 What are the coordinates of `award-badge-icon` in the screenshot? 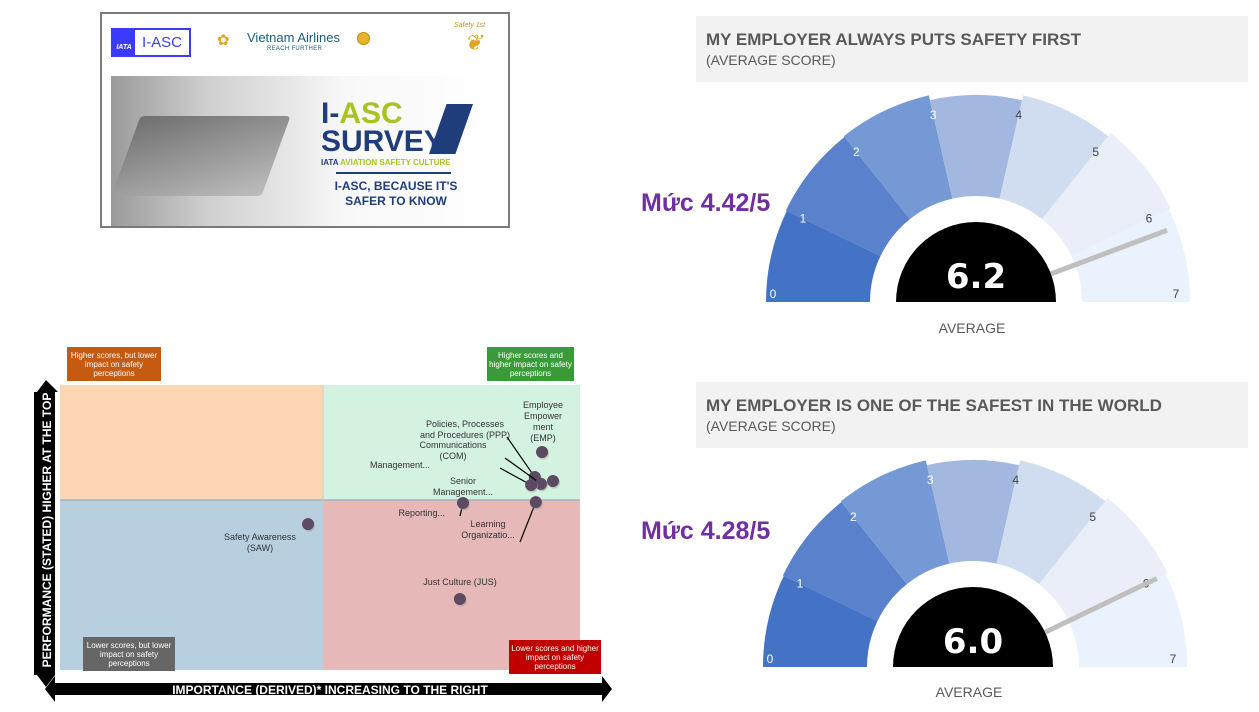 It's located at (363, 38).